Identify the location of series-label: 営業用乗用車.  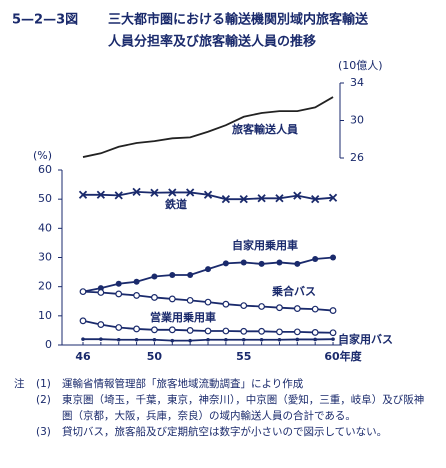
(183, 317).